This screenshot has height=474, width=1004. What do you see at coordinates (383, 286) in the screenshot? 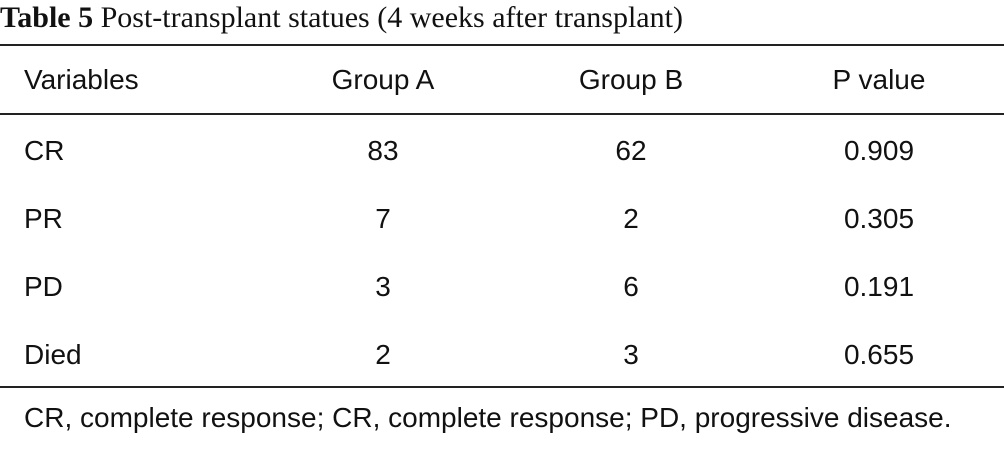
I see `group-a-value: 3` at bounding box center [383, 286].